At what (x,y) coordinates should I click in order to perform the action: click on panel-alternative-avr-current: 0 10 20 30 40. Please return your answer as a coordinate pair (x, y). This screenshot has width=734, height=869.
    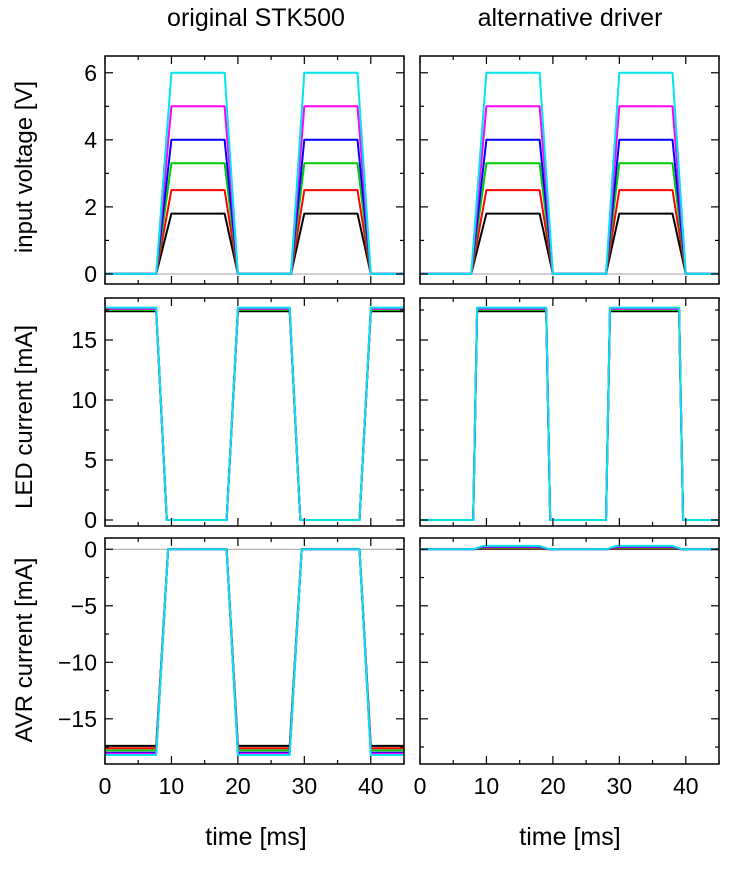
    Looking at the image, I should click on (567, 668).